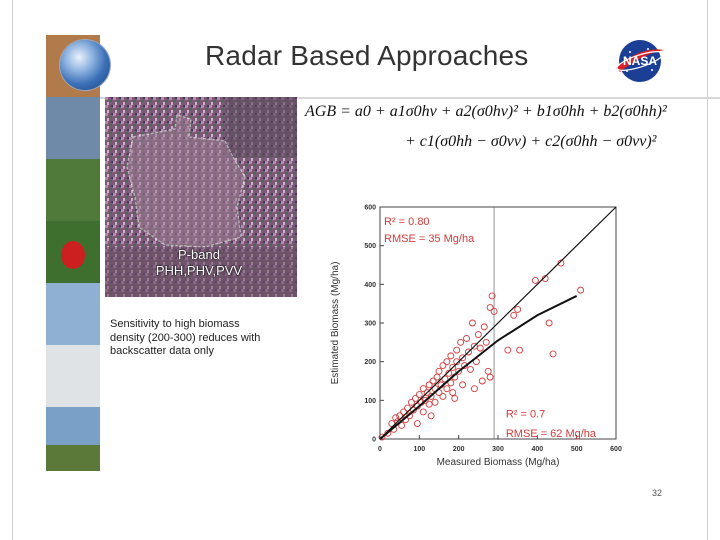 This screenshot has width=720, height=540. Describe the element at coordinates (335, 323) in the screenshot. I see `y-axis-title: Estimated Biomass (Mg/ha)` at that location.